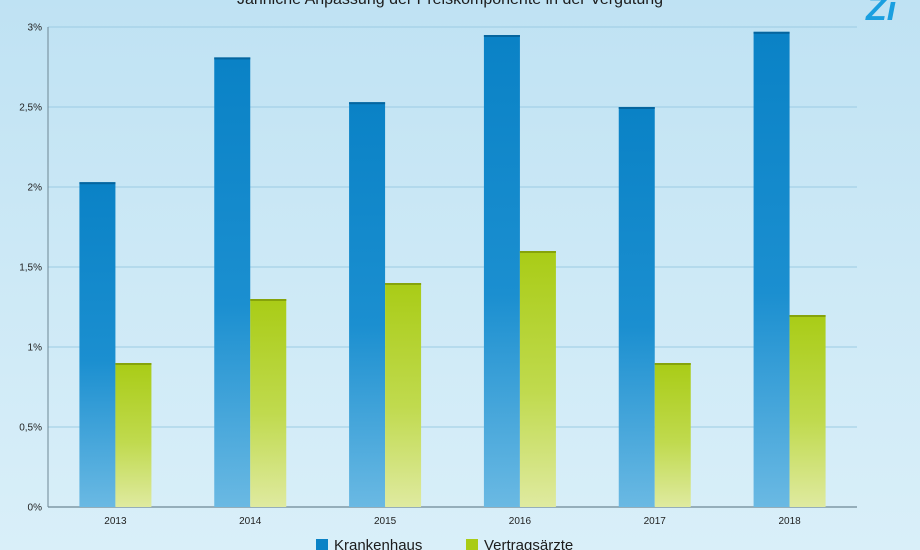 This screenshot has height=550, width=920. I want to click on y-tick-label: 2,5%, so click(30, 108).